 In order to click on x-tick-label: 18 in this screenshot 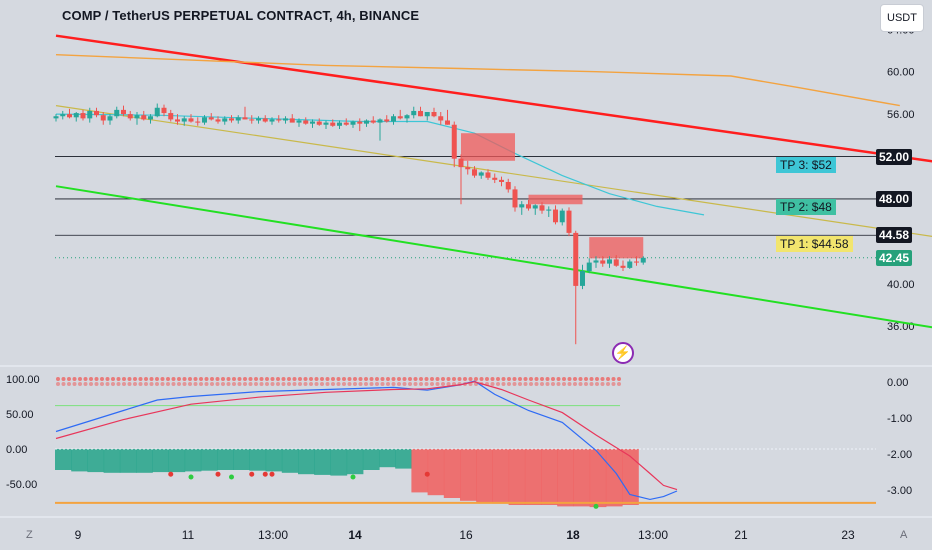, I will do `click(573, 535)`.